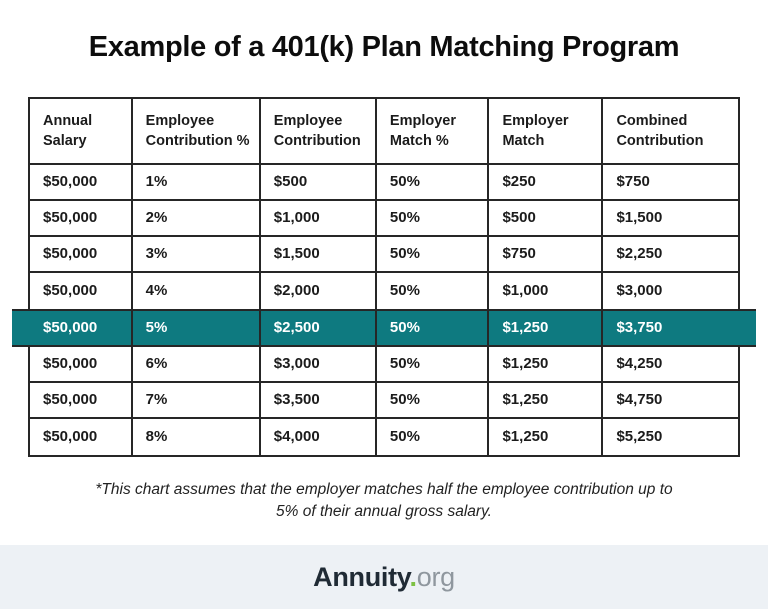 The width and height of the screenshot is (768, 609). I want to click on header-employee-contribution-pct: Employee Contribution %, so click(197, 131).